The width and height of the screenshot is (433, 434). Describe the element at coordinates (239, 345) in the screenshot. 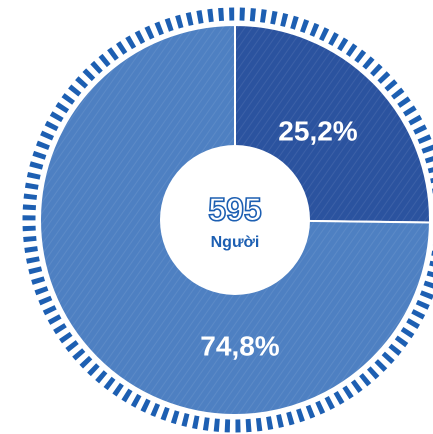

I see `value-label: 74,8%` at that location.